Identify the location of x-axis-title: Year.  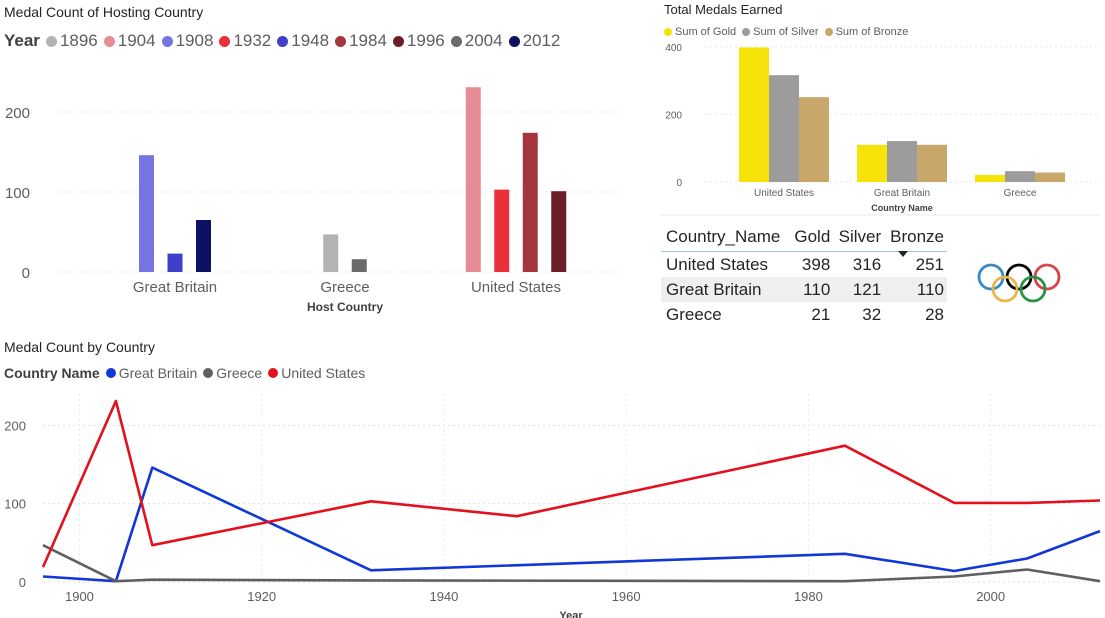
(571, 614).